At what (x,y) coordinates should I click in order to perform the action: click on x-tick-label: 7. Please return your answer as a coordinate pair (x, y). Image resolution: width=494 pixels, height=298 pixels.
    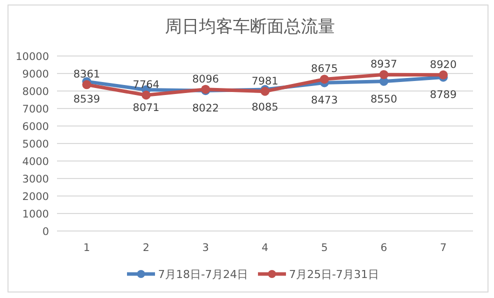
    Looking at the image, I should click on (443, 248).